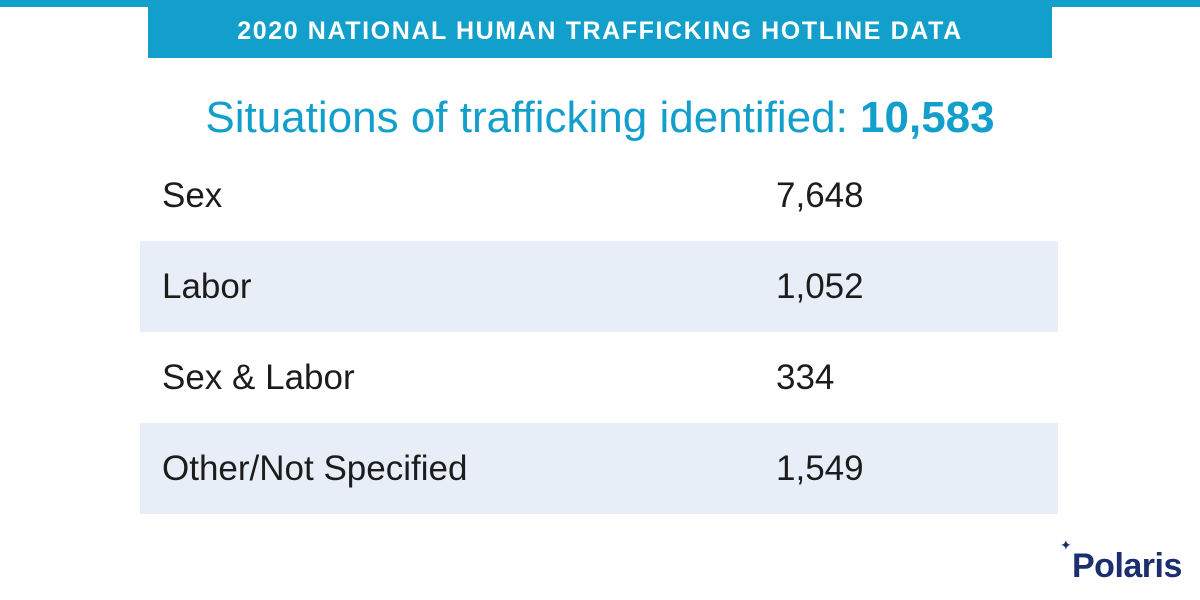 The image size is (1200, 600). Describe the element at coordinates (599, 286) in the screenshot. I see `table-row-labor: Labor 1,052` at that location.